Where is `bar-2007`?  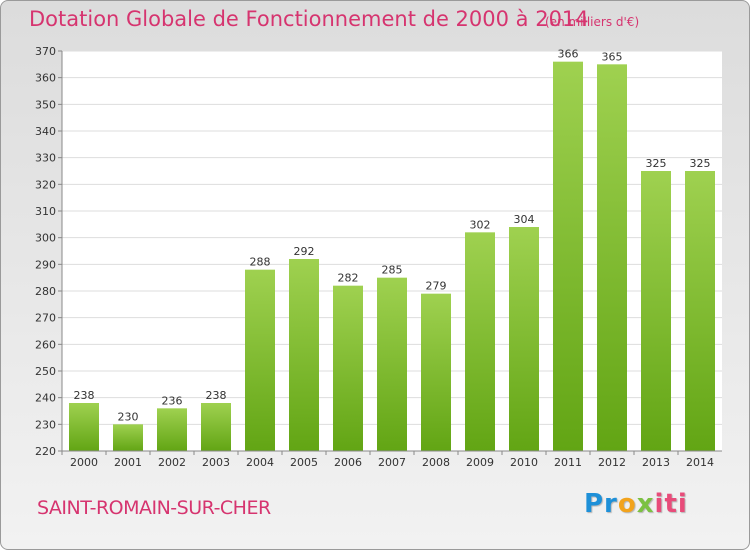 bar-2007 is located at coordinates (392, 364).